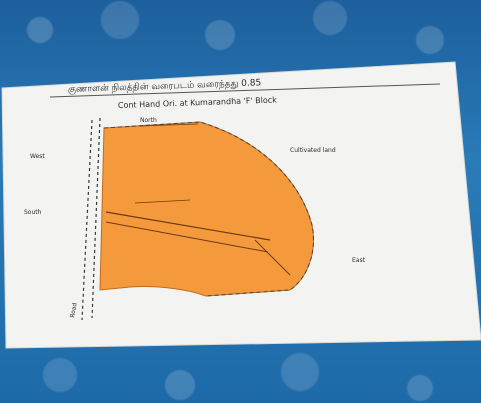 The height and width of the screenshot is (403, 481). What do you see at coordinates (33, 212) in the screenshot?
I see `label-west-mid: South` at bounding box center [33, 212].